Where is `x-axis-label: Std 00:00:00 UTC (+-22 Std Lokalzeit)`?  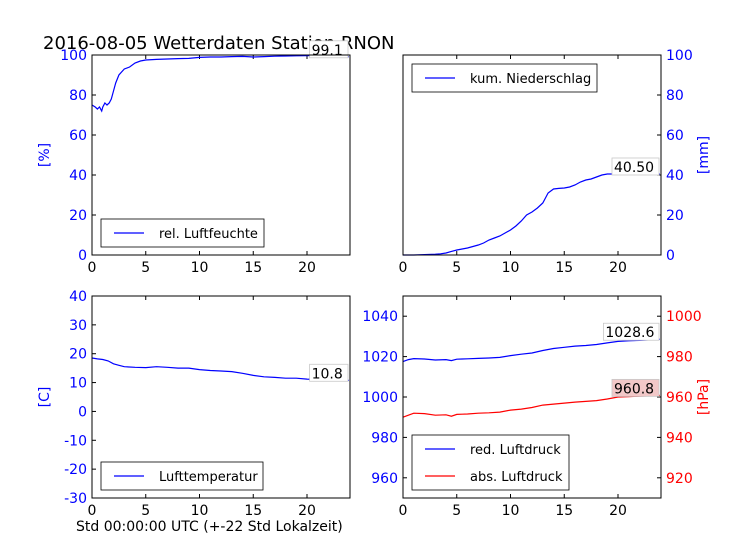 x-axis-label: Std 00:00:00 UTC (+-22 Std Lokalzeit) is located at coordinates (209, 527).